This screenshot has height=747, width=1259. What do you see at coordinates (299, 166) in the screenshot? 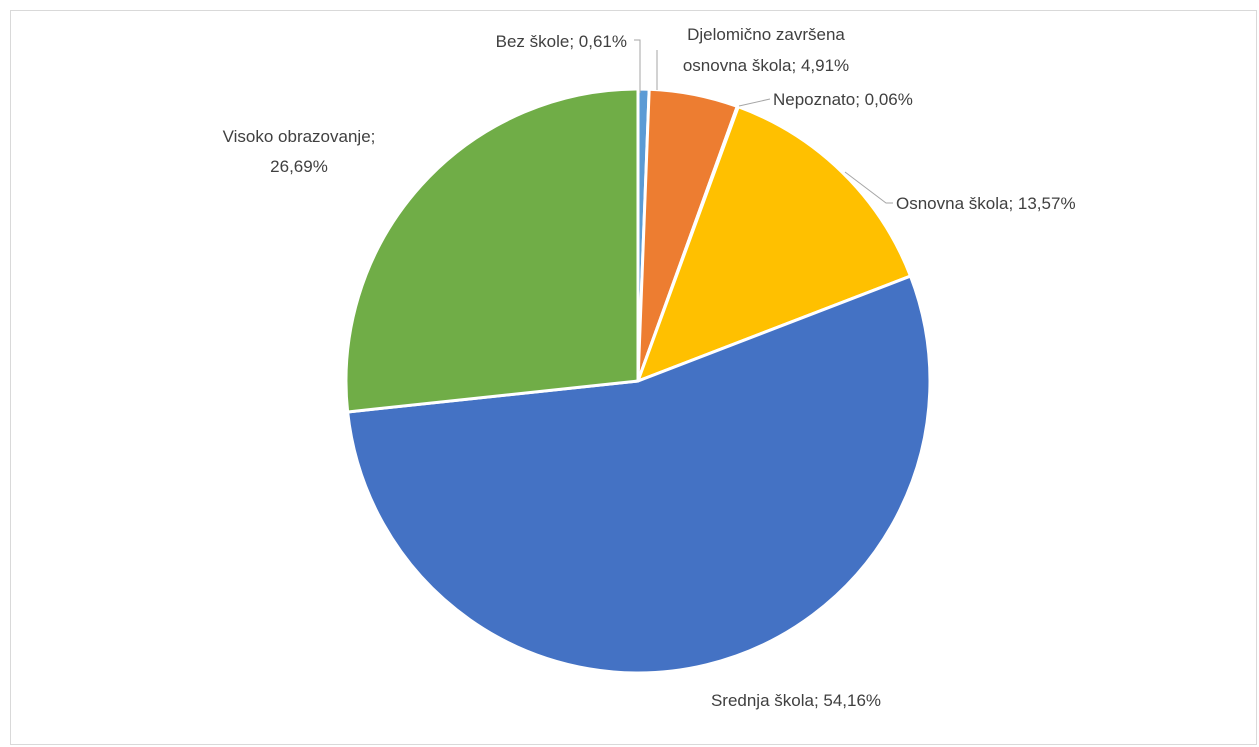
I see `data-label-visoko-line2: 26,69%` at bounding box center [299, 166].